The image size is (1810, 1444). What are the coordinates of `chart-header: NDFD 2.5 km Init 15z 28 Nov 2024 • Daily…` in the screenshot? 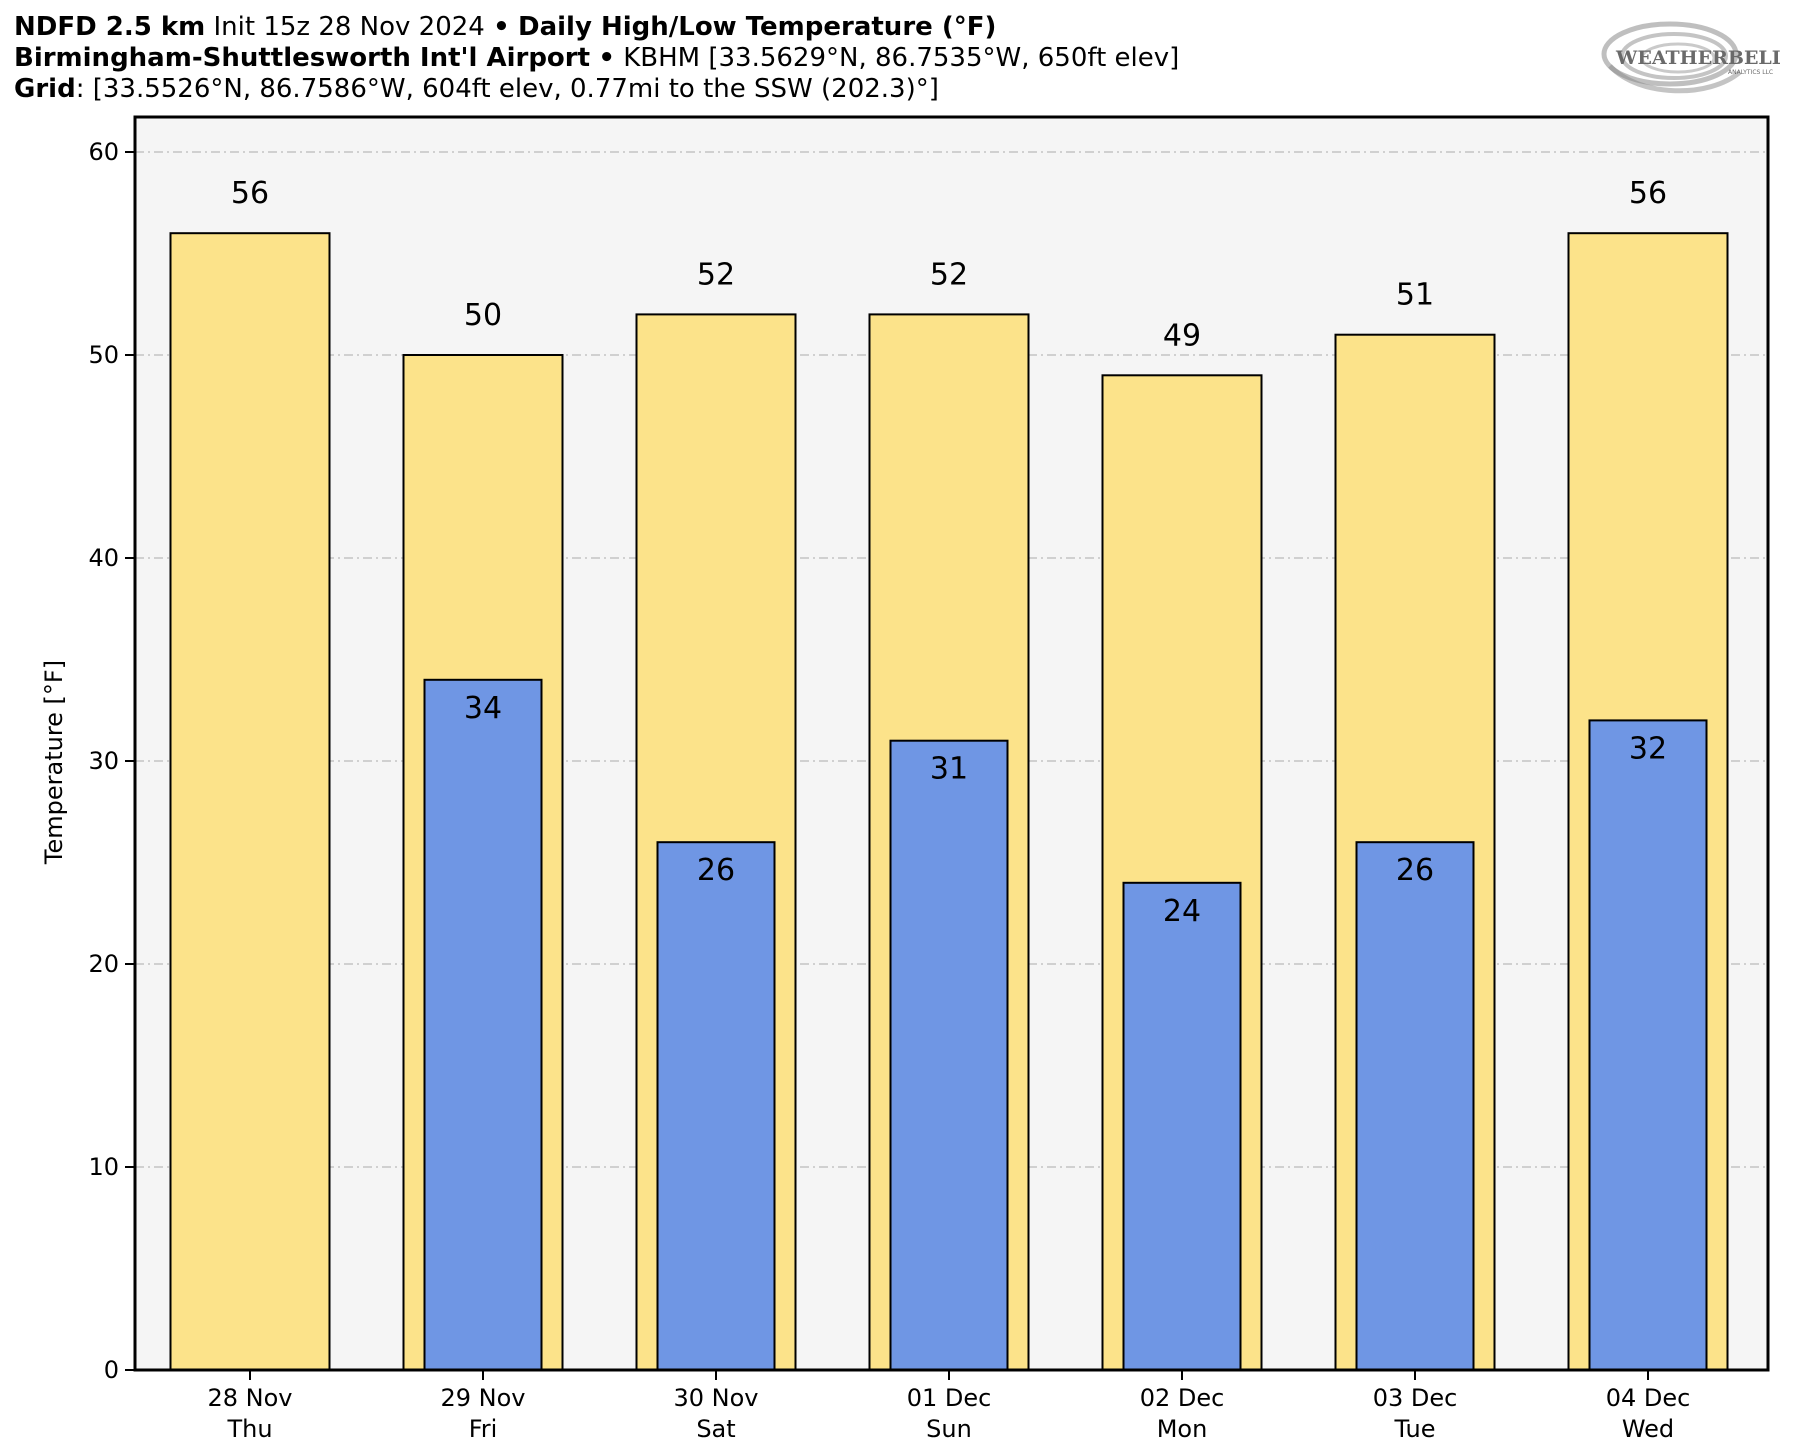 It's located at (794, 58).